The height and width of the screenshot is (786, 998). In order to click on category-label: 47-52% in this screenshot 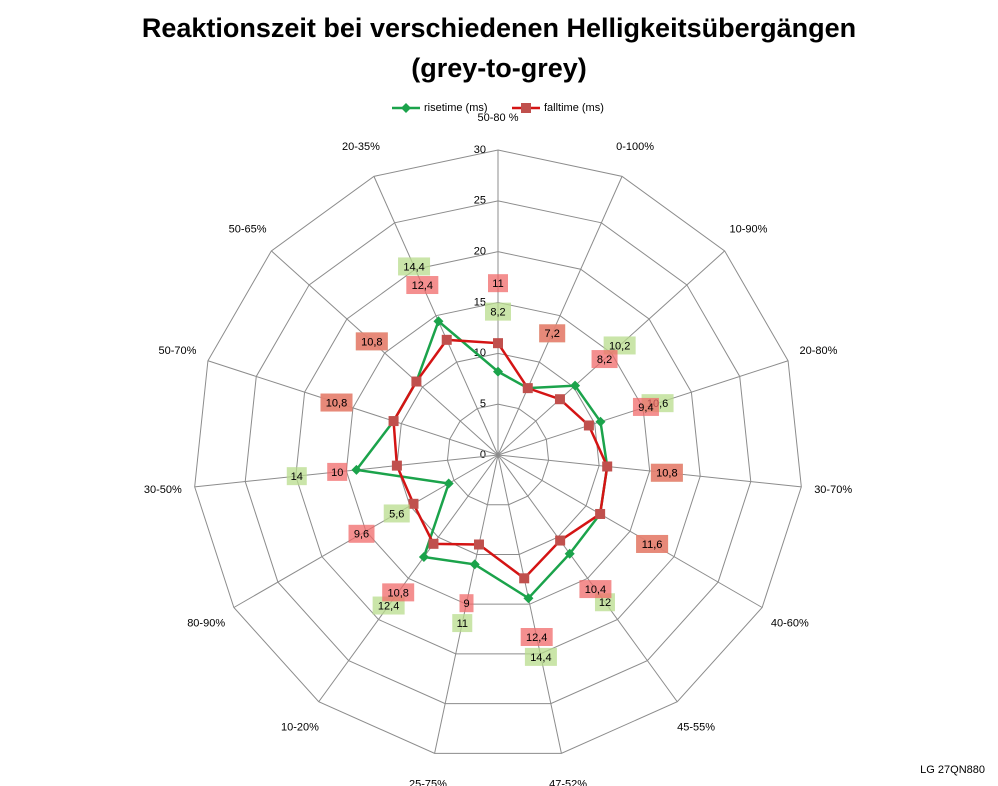, I will do `click(568, 782)`.